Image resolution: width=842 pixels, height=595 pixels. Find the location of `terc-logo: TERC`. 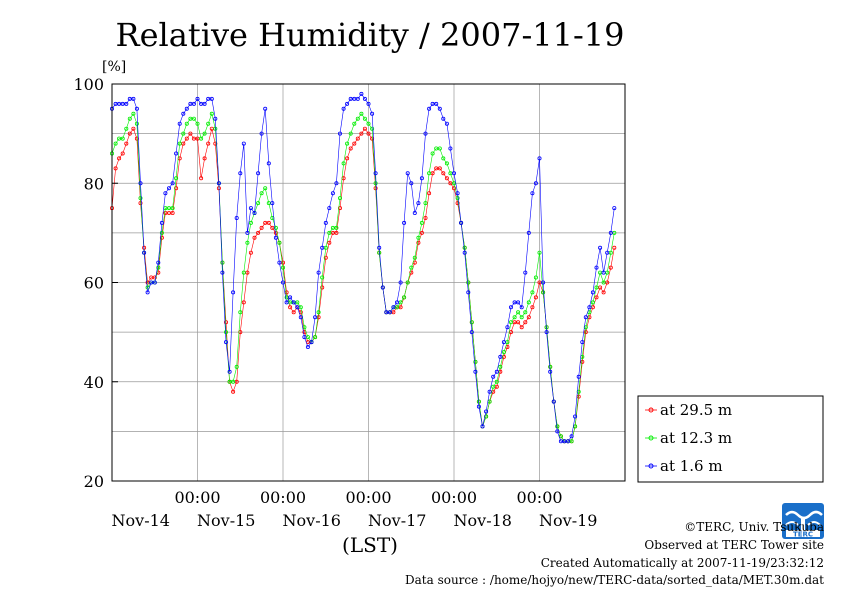

terc-logo: TERC is located at coordinates (803, 523).